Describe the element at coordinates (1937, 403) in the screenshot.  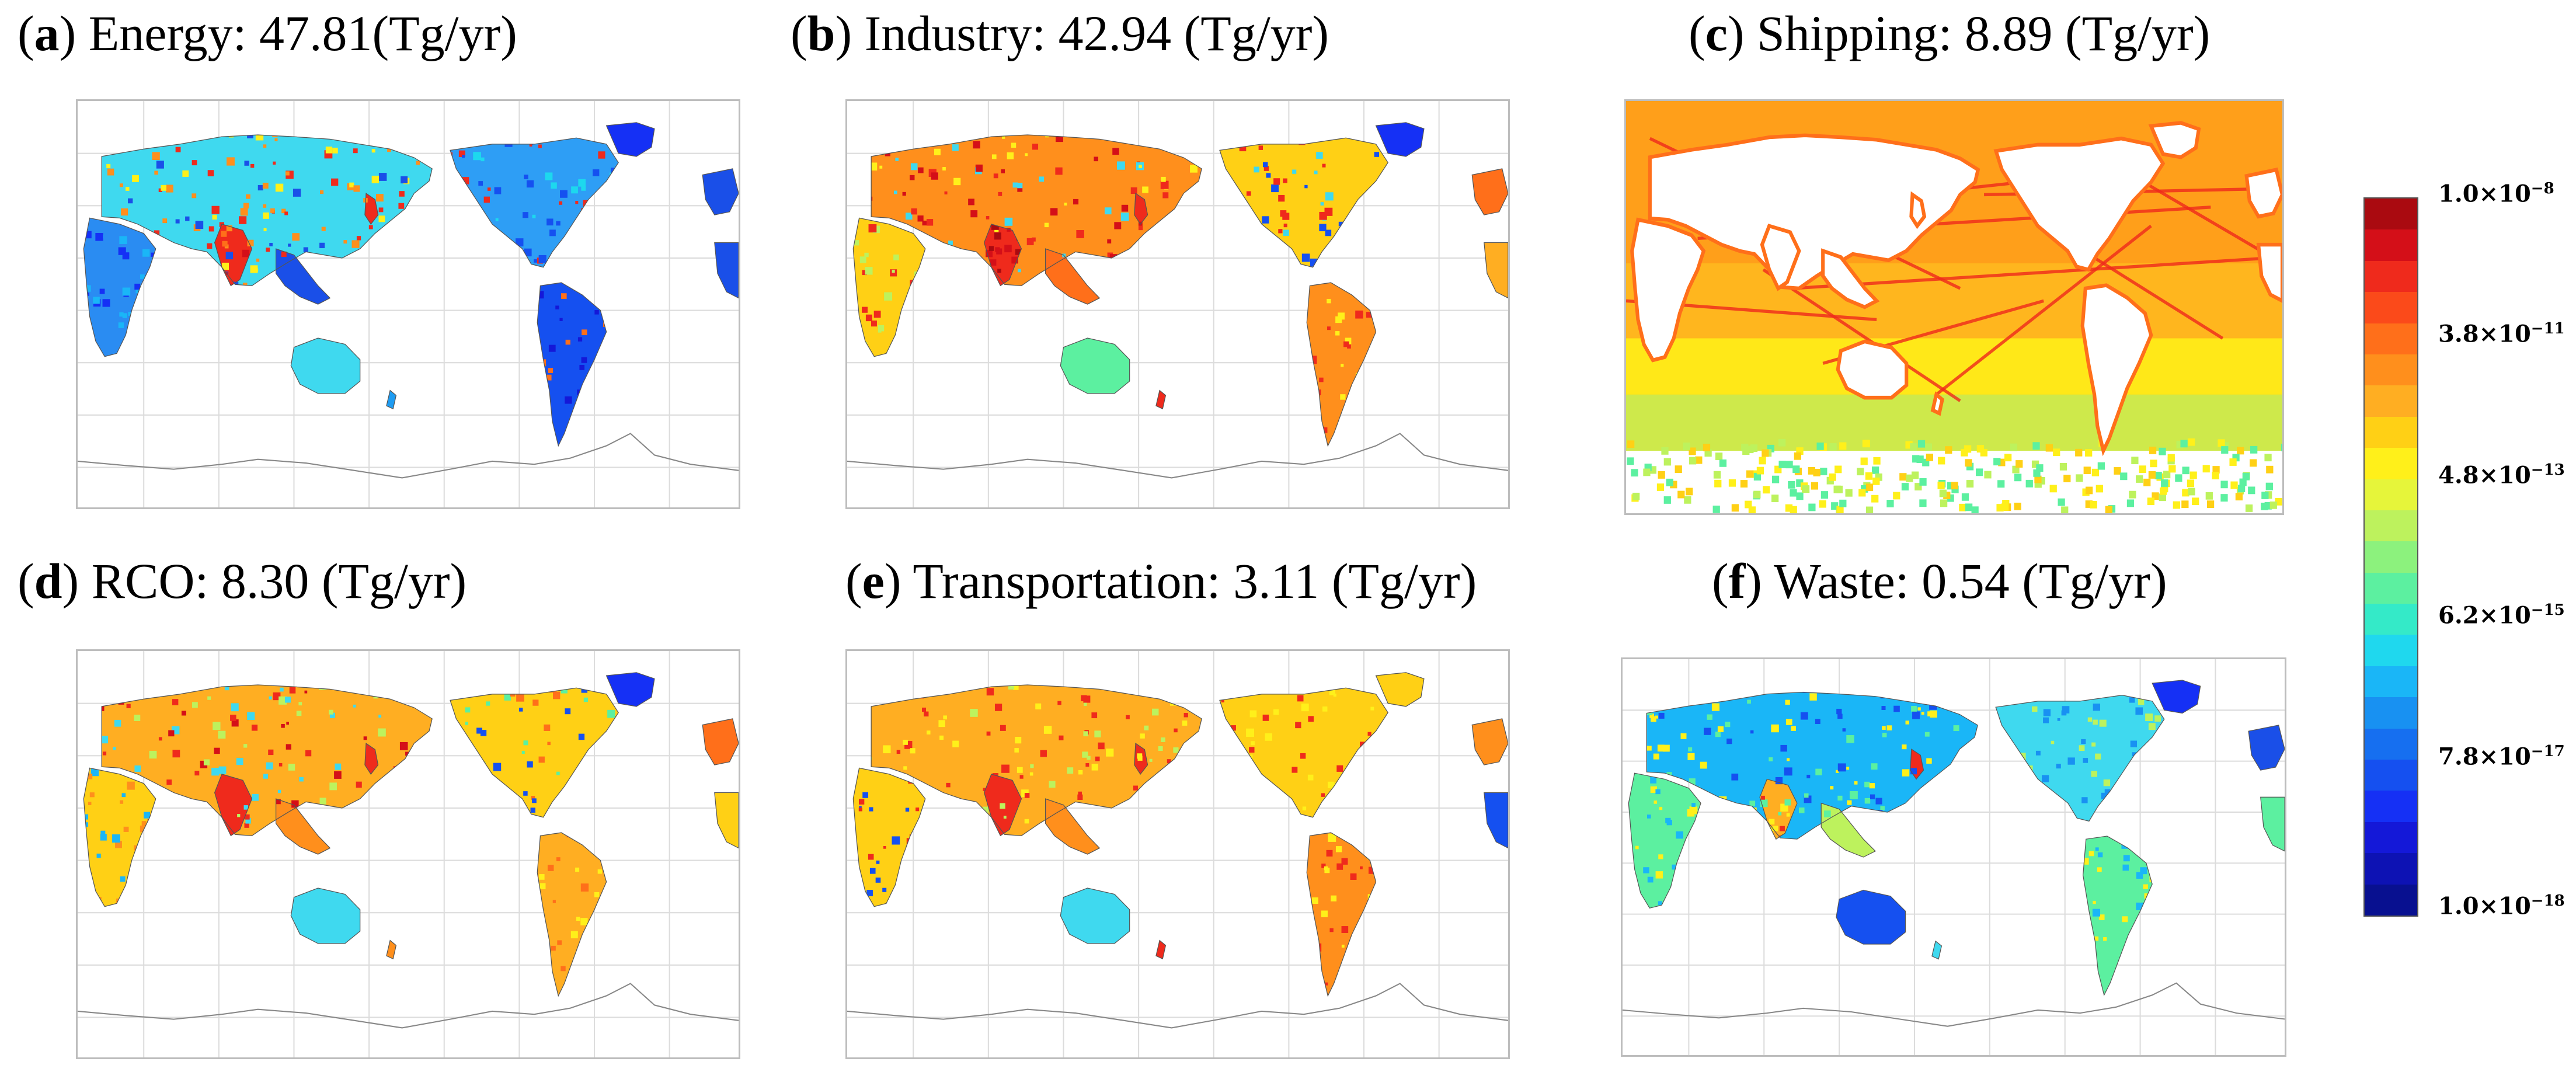
I see `land-mask-nz` at that location.